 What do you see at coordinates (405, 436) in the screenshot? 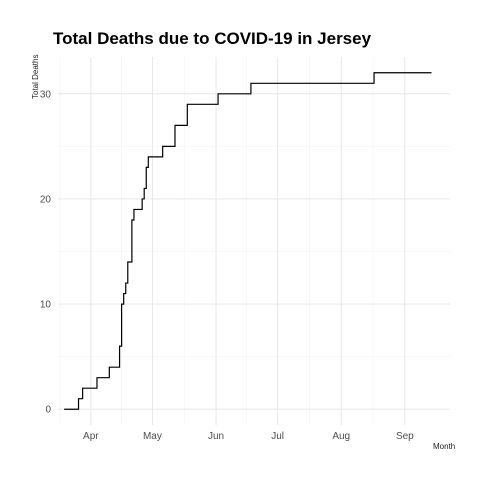
I see `x-tick-label: Sep` at bounding box center [405, 436].